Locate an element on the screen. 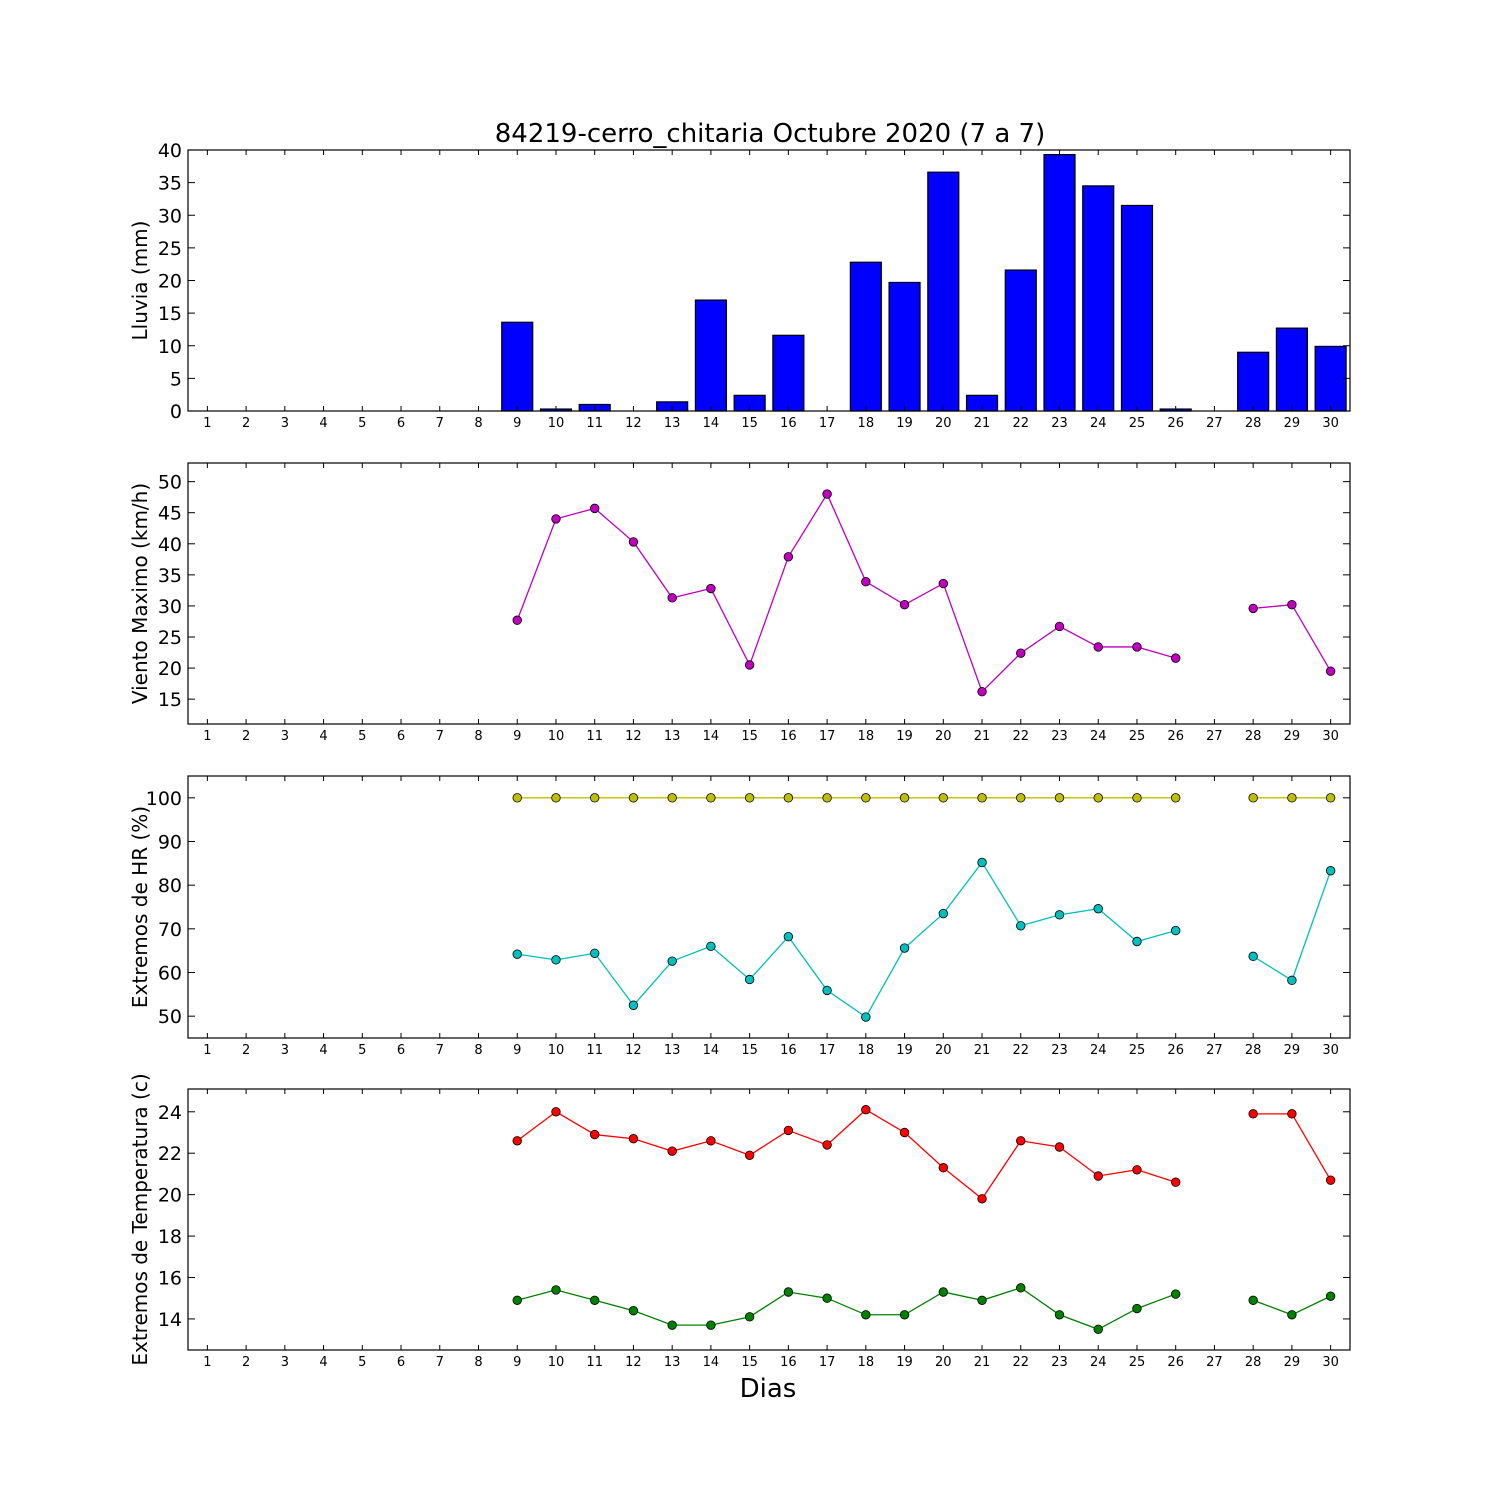 The height and width of the screenshot is (1500, 1500). y-tick-label: 18 is located at coordinates (170, 1237).